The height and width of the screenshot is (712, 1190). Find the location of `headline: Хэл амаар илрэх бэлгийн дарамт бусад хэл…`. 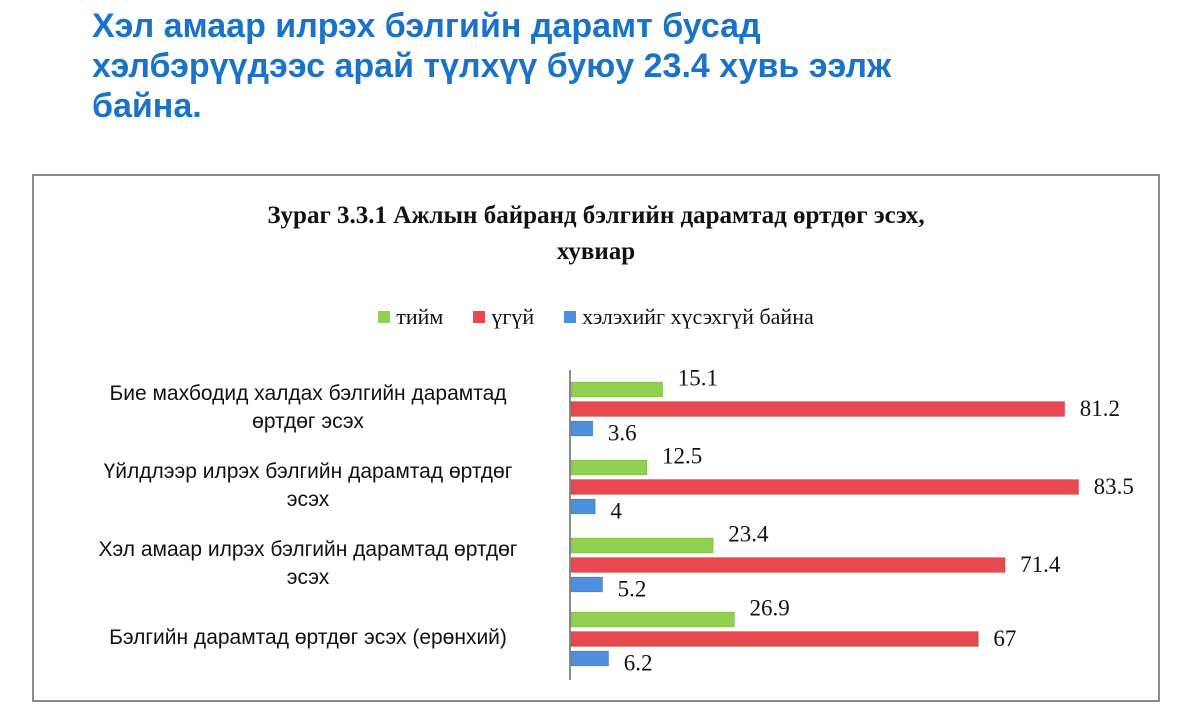

headline: Хэл амаар илрэх бэлгийн дарамт бусад хэл… is located at coordinates (582, 66).